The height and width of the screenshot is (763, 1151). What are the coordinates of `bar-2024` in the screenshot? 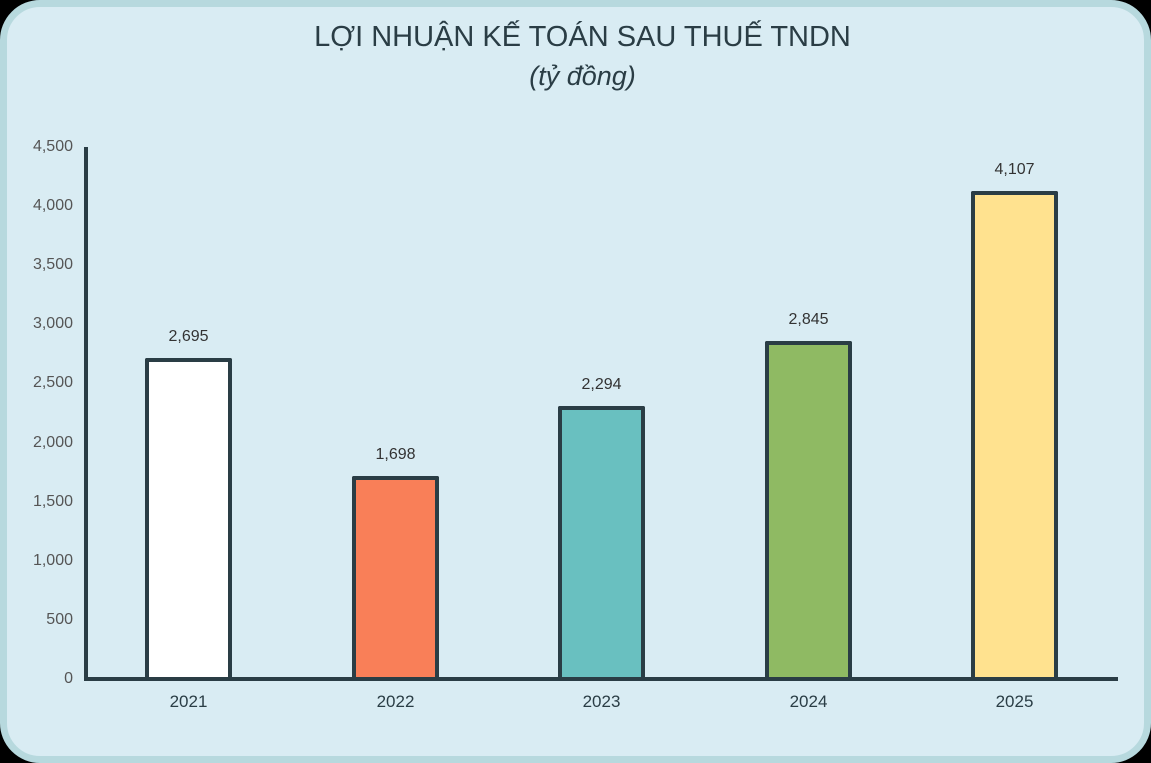 It's located at (808, 509).